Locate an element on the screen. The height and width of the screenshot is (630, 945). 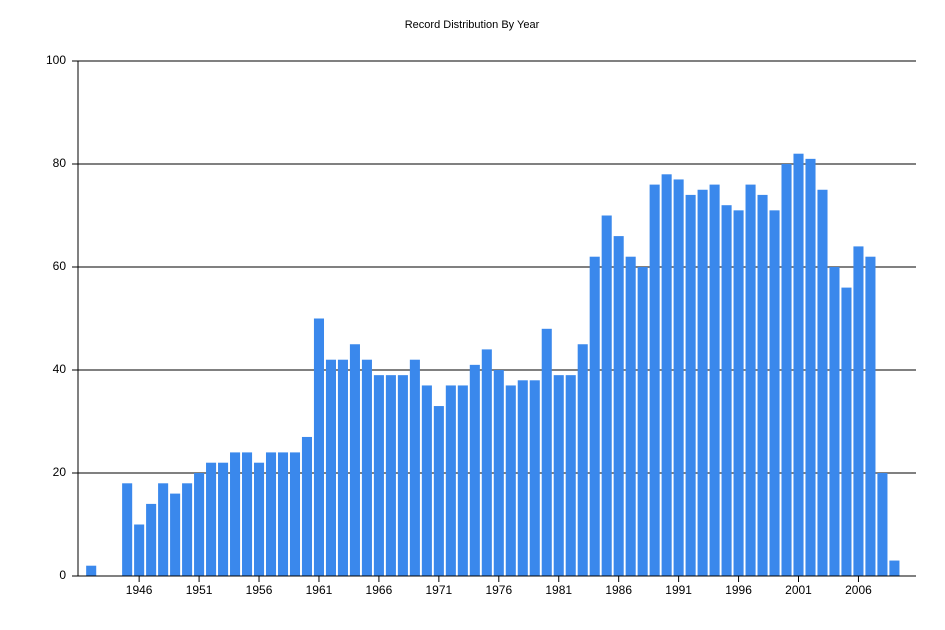
y-tick-label: 0 is located at coordinates (62, 575).